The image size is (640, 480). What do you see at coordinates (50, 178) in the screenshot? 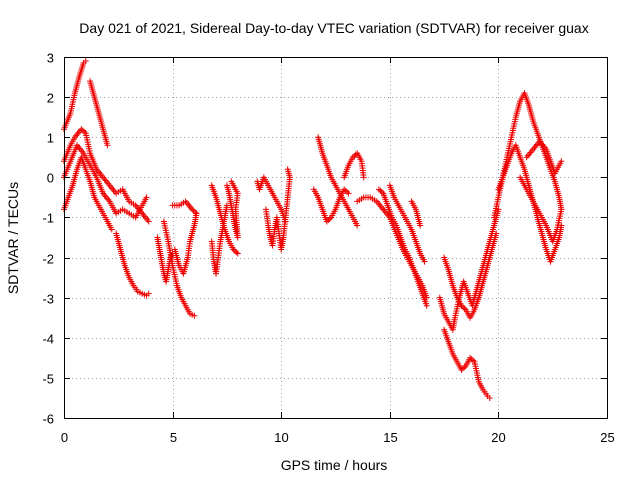
I see `y-tick-label: 0` at bounding box center [50, 178].